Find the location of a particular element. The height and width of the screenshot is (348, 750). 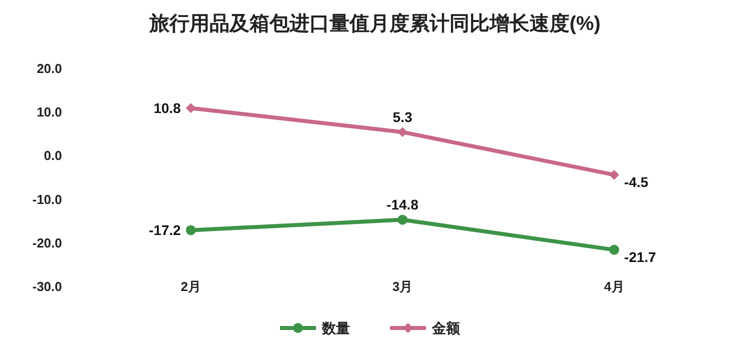

legend-label: 金额 is located at coordinates (446, 328).